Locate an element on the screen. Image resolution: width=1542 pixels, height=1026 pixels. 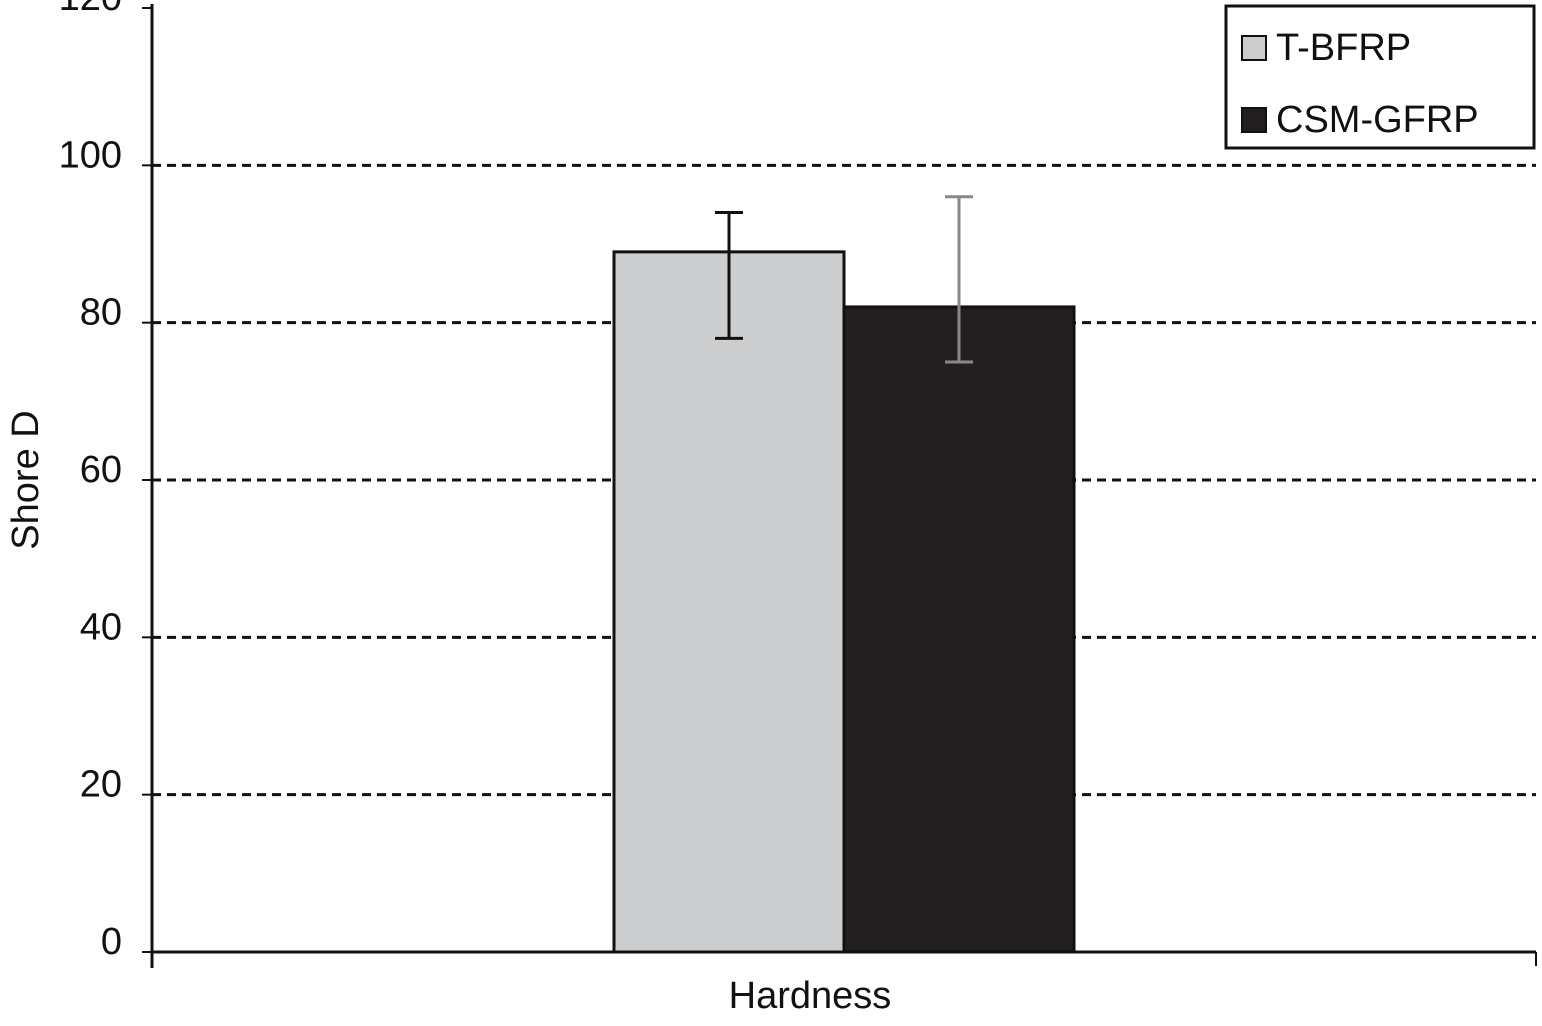
legend-box is located at coordinates (1380, 77).